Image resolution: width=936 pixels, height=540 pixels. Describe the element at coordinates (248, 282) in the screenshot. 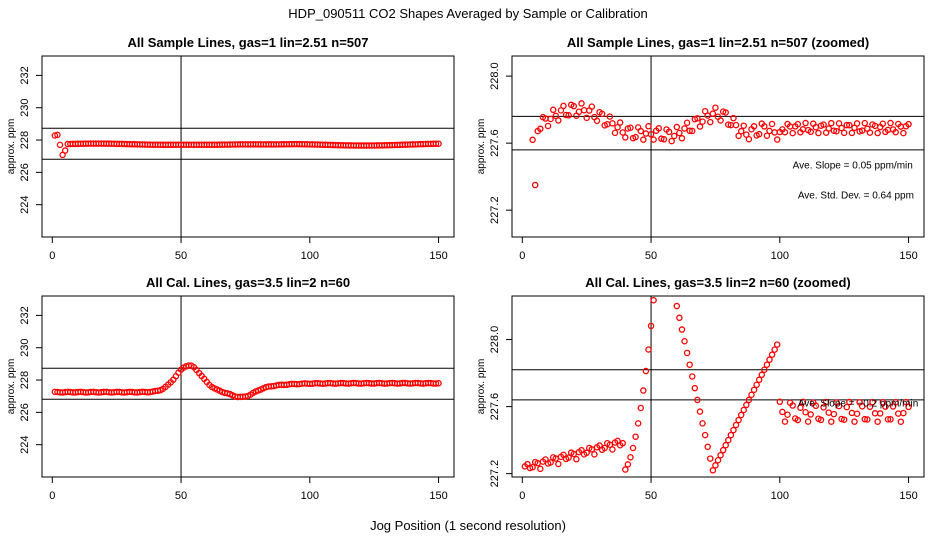

I see `panel-title: All Cal. Lines, gas=3.5 lin=2 n=60` at that location.